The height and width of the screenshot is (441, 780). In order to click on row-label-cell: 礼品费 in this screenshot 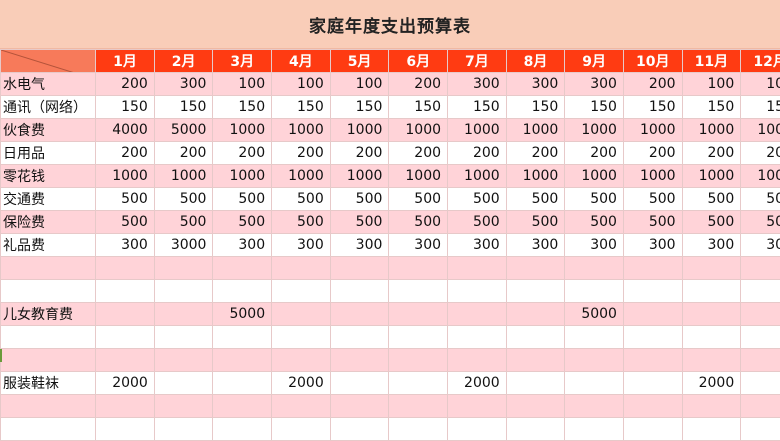, I will do `click(48, 245)`.